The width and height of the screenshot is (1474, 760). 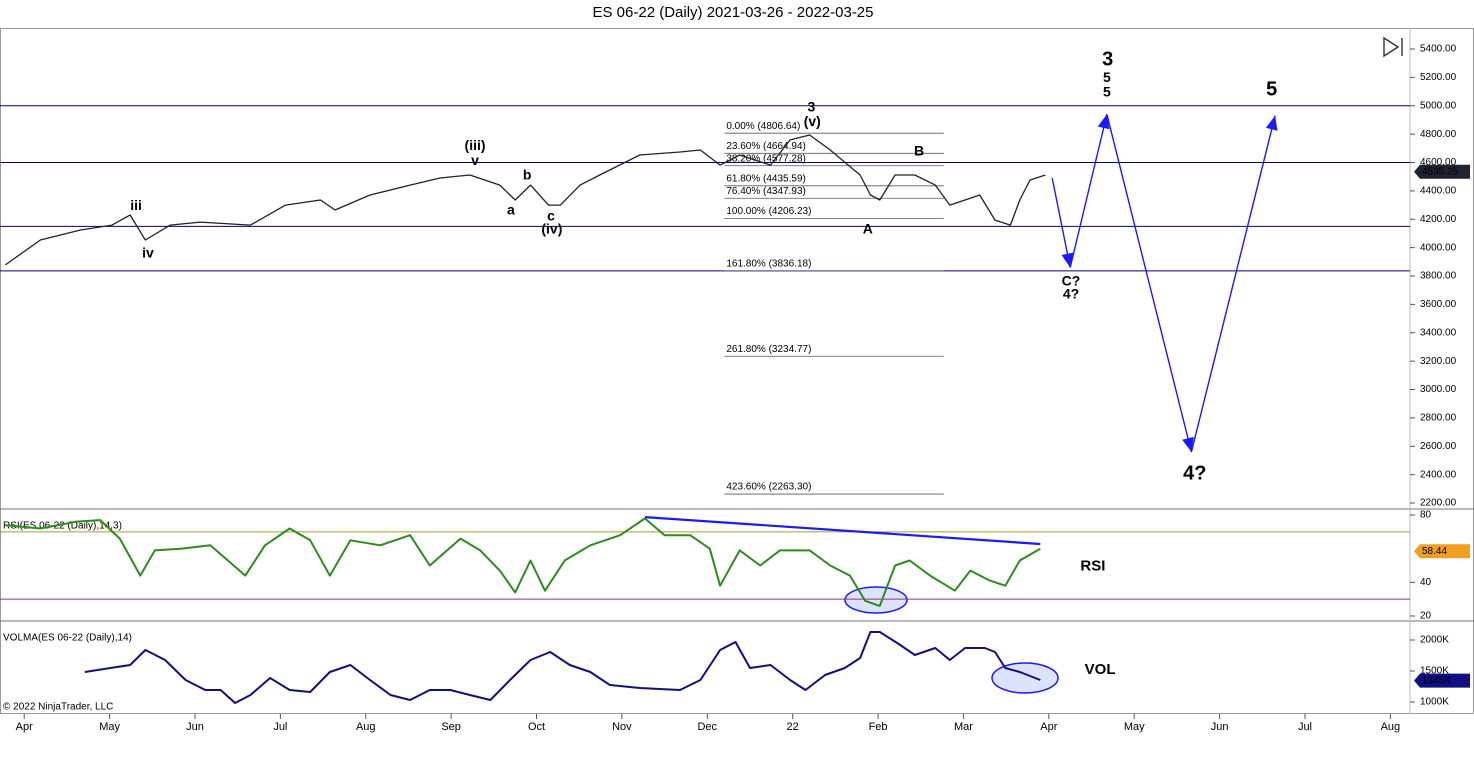 What do you see at coordinates (768, 264) in the screenshot?
I see `fib-label: 161.80% (3836.18)` at bounding box center [768, 264].